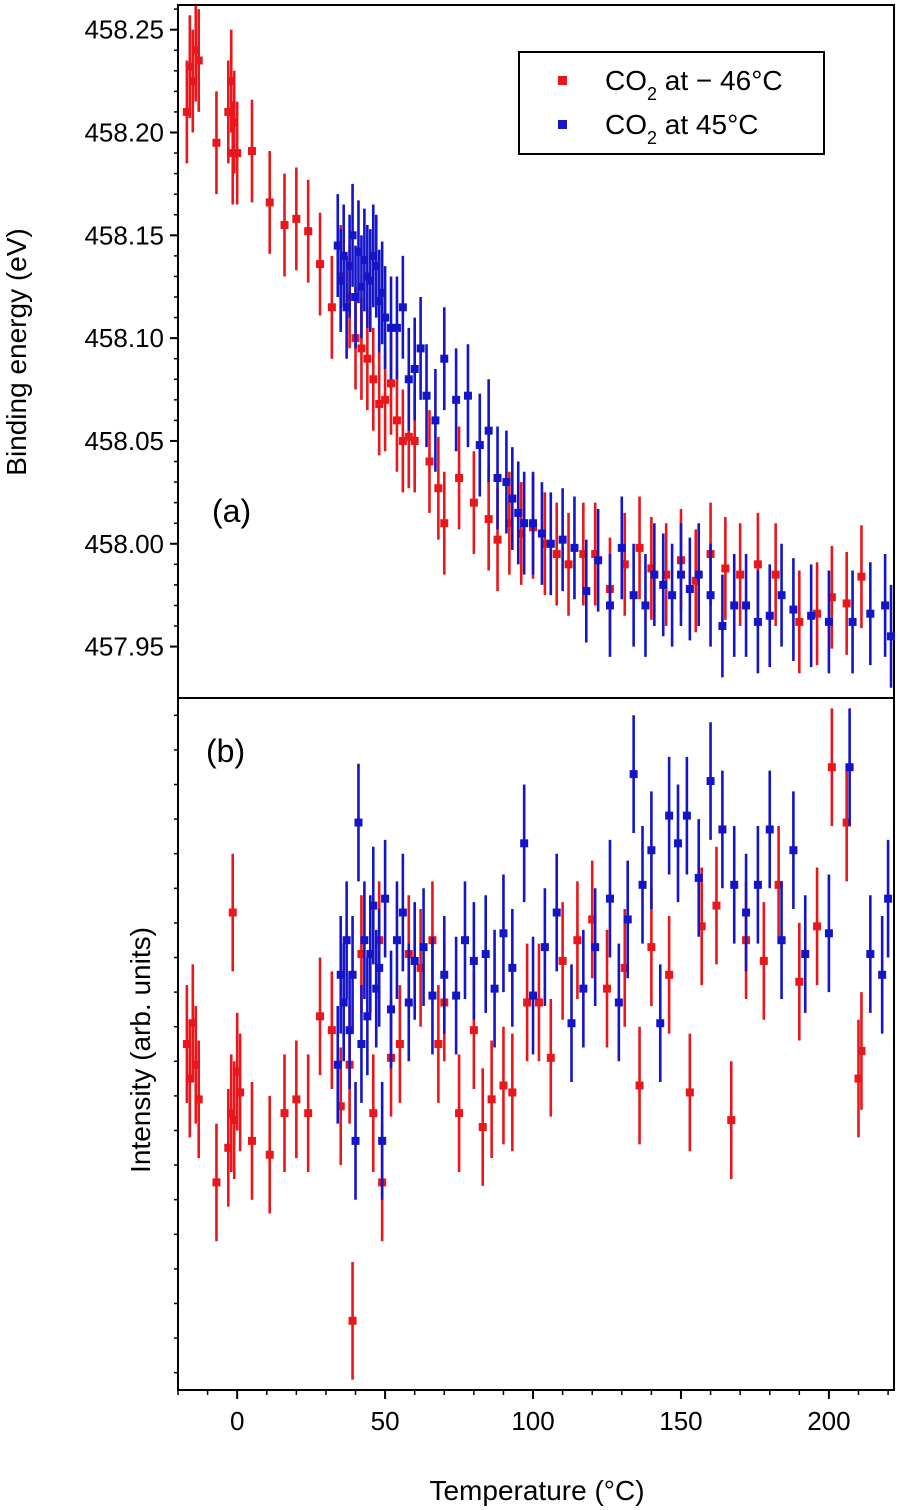  What do you see at coordinates (124, 30) in the screenshot?
I see `y-tick-label-6: 458.25` at bounding box center [124, 30].